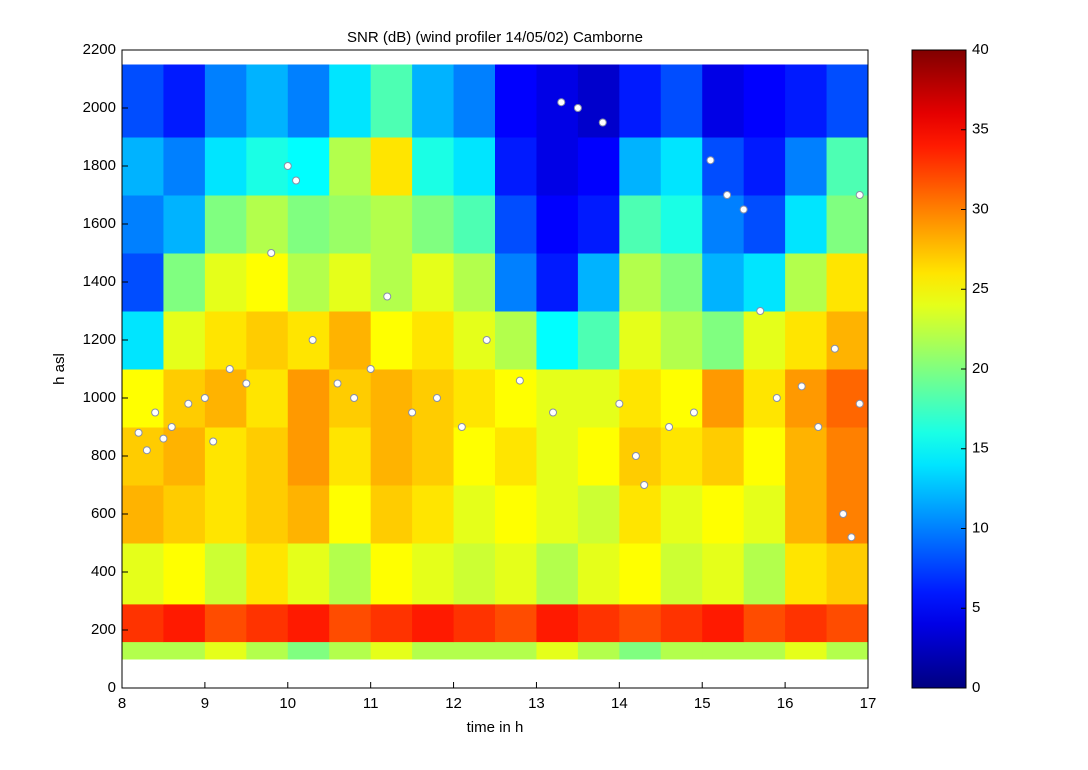 This screenshot has height=770, width=1088. I want to click on x-tick-label: 14, so click(619, 703).